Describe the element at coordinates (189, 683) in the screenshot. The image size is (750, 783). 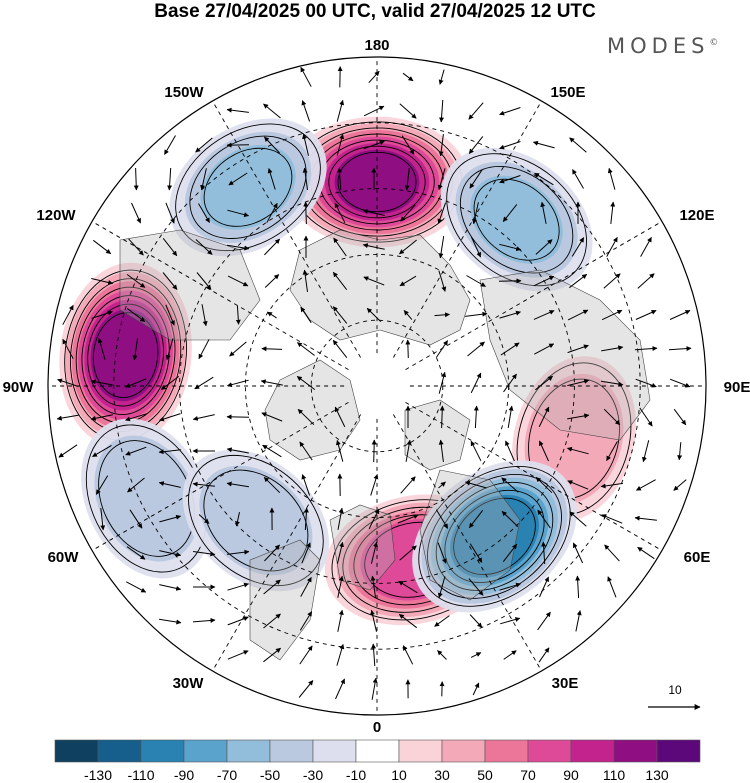
I see `lon-label-30w: 30W` at that location.